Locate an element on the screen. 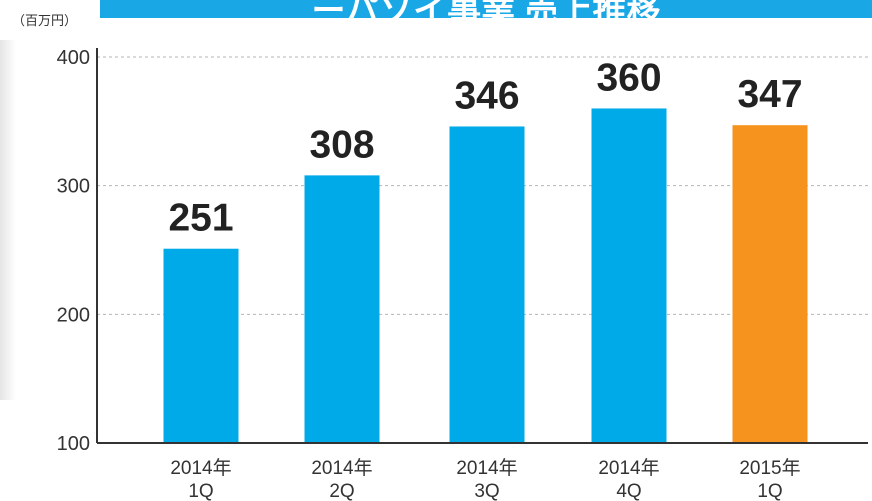 The image size is (872, 501). left-edge-shadow is located at coordinates (8, 220).